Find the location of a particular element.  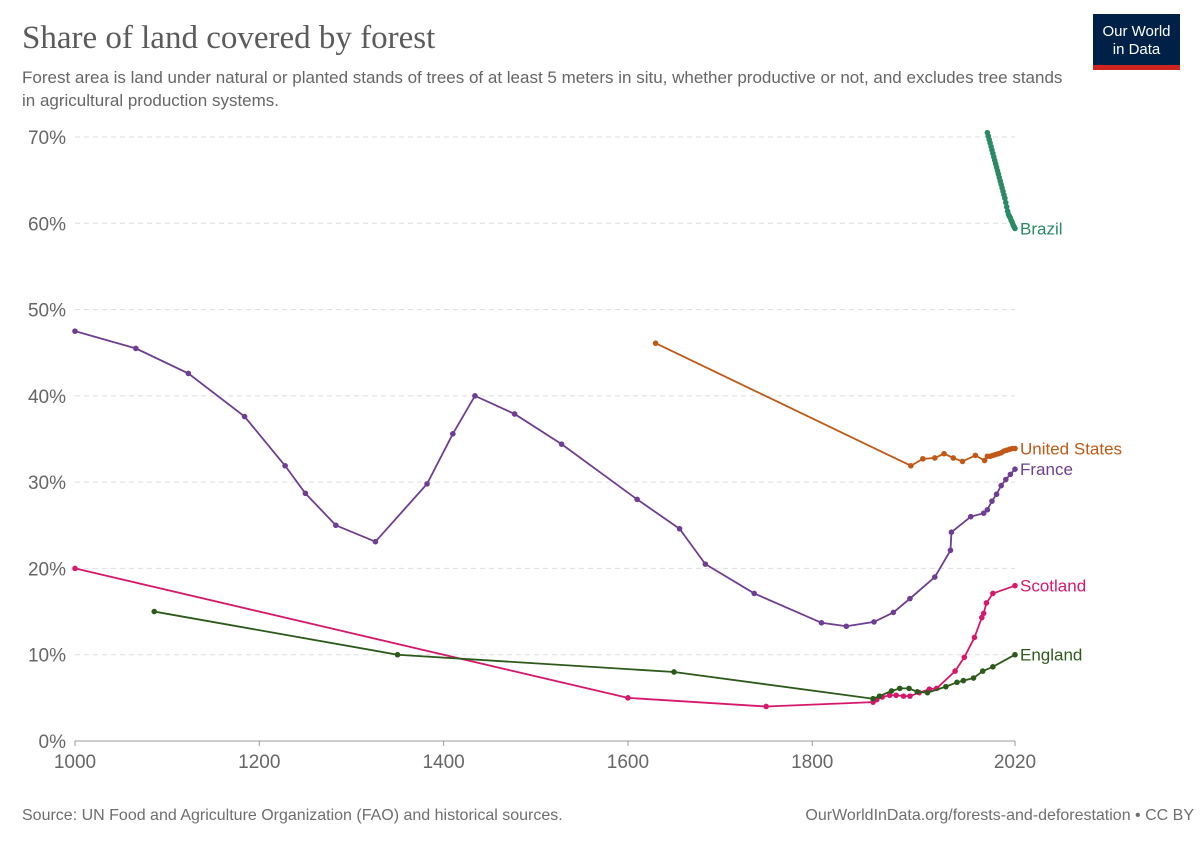

y-tick-label: 50% is located at coordinates (47, 311).